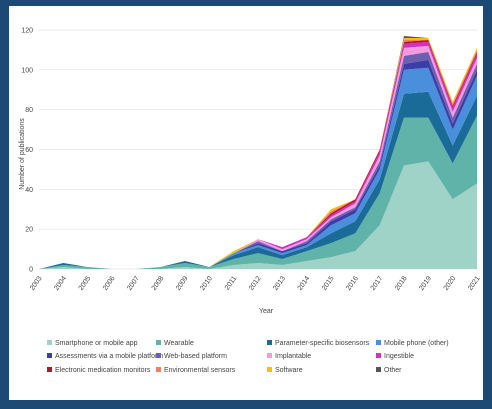 Image resolution: width=492 pixels, height=409 pixels. Describe the element at coordinates (416, 343) in the screenshot. I see `legend-label: Mobile phone (other)` at that location.